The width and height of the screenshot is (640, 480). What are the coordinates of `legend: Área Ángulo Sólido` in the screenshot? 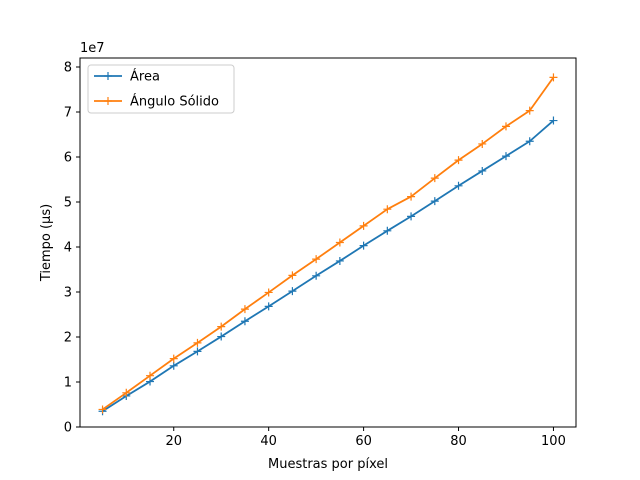 It's located at (161, 89).